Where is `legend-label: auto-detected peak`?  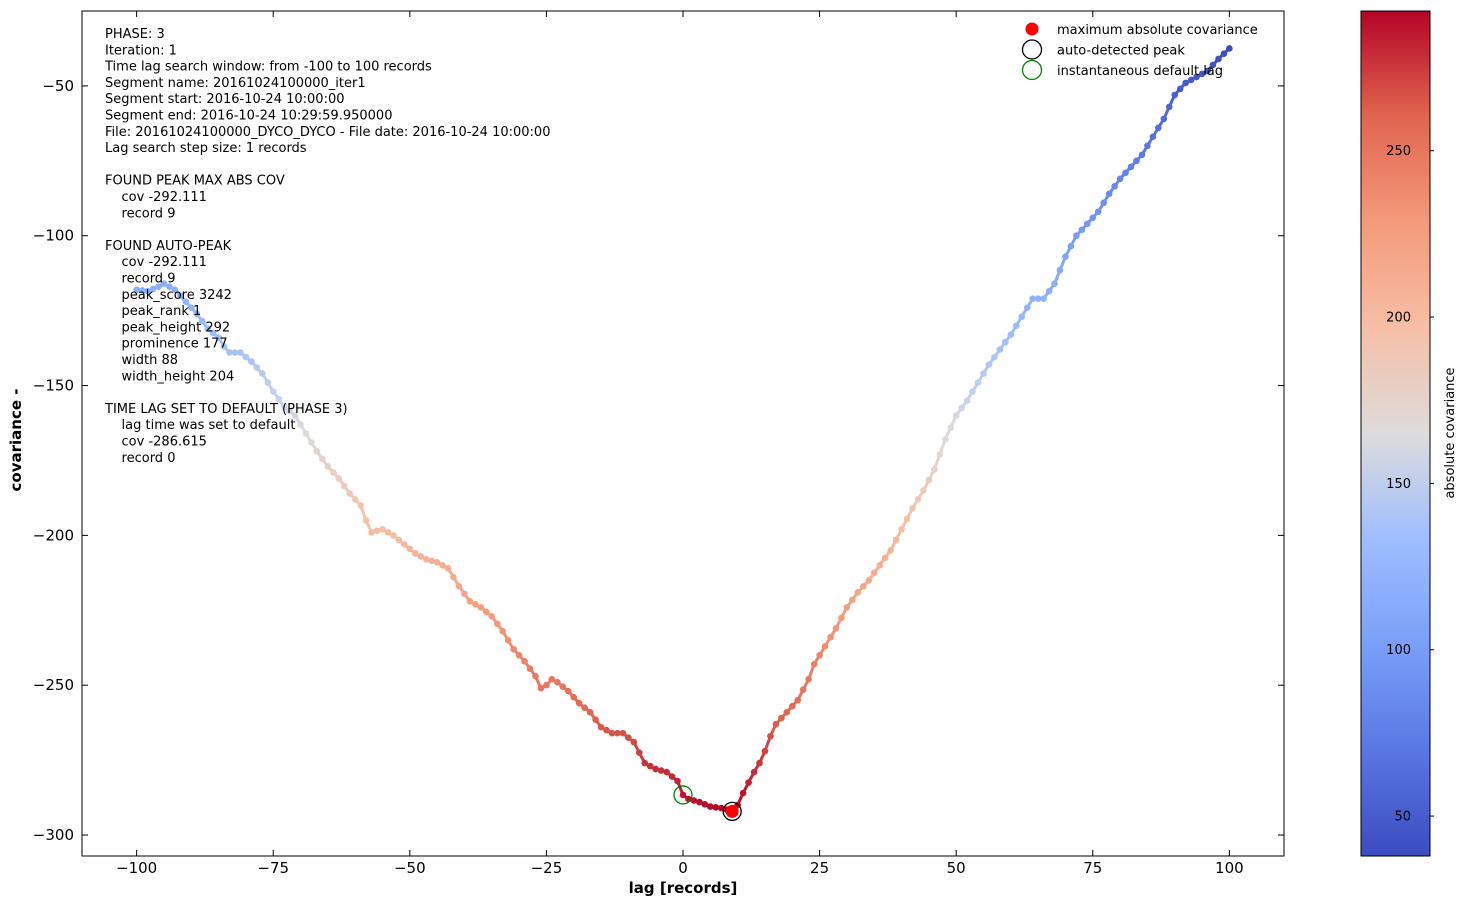
legend-label: auto-detected peak is located at coordinates (1121, 51).